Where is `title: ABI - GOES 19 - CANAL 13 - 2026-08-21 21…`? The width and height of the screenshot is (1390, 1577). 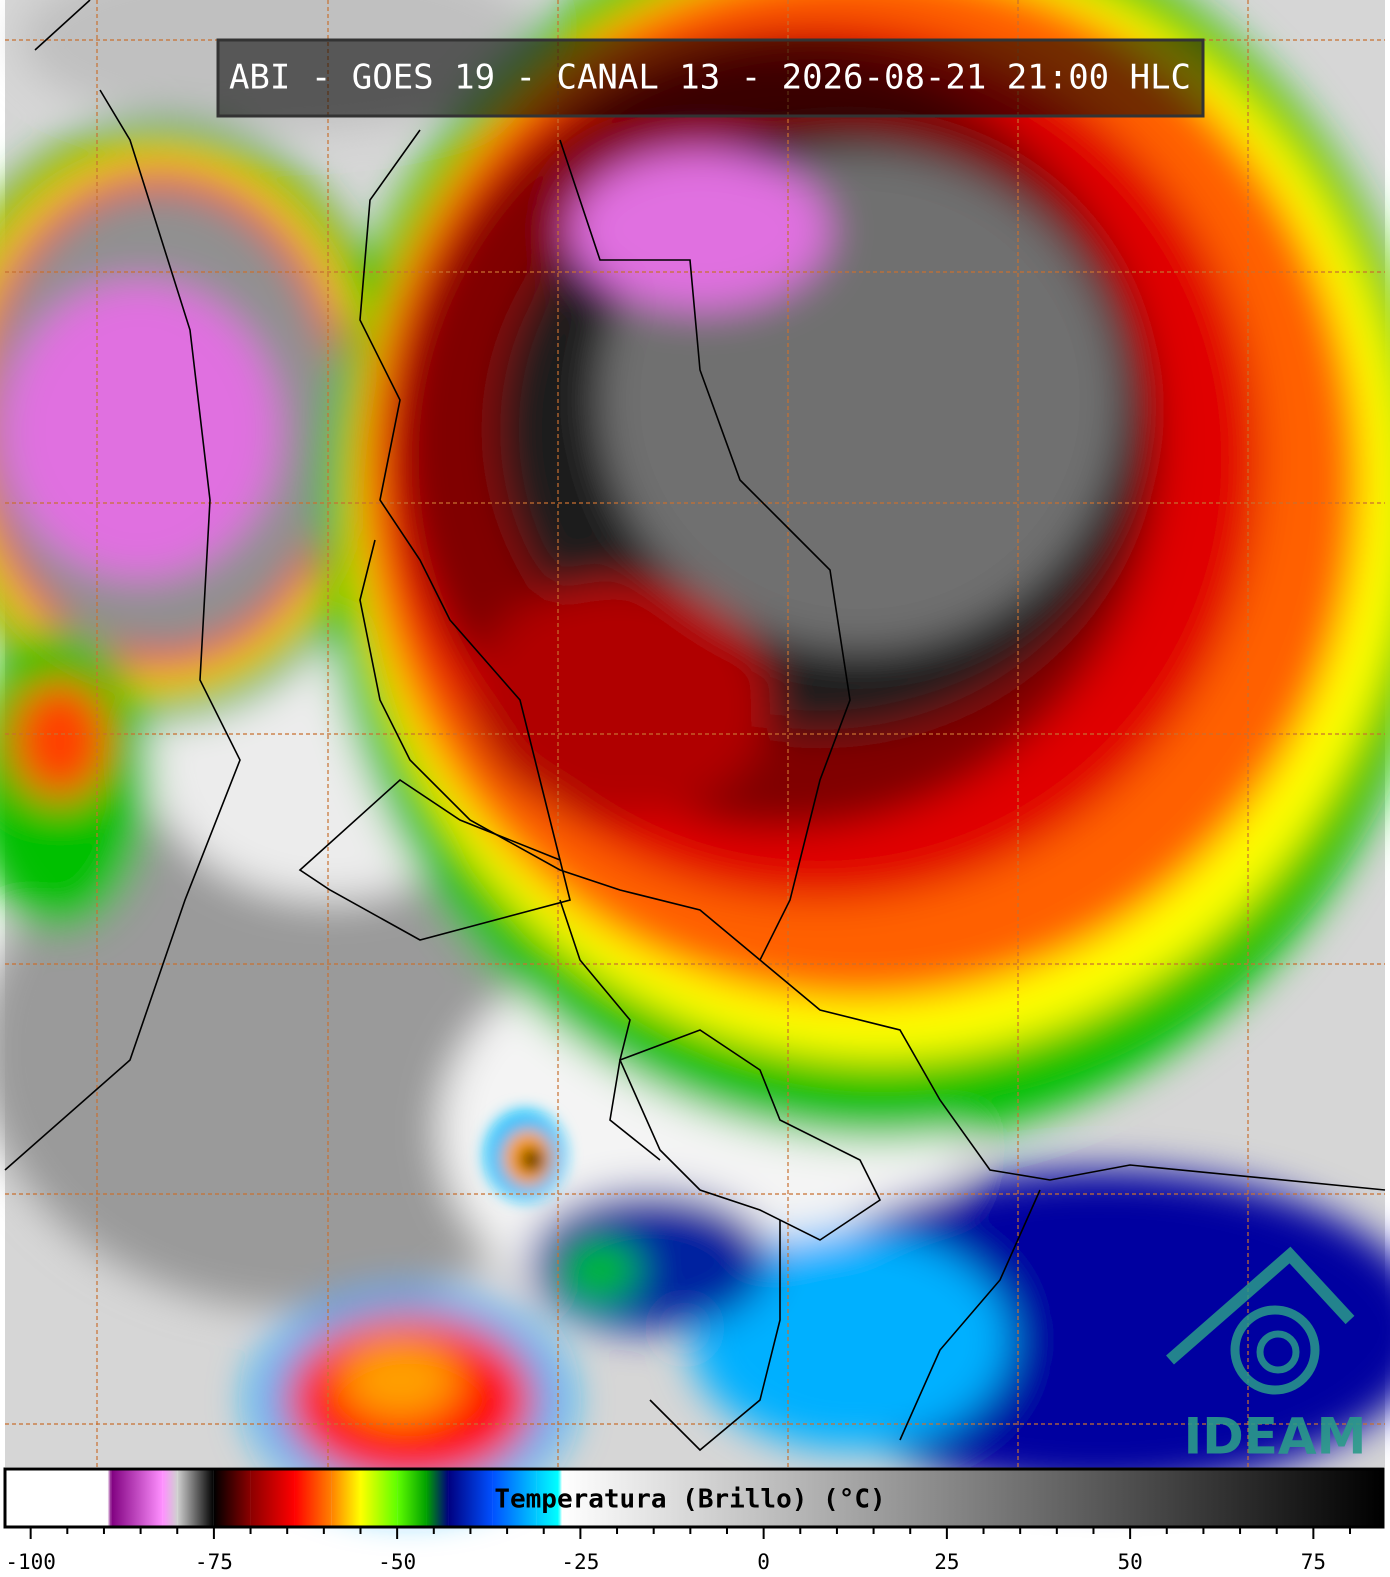 title: ABI - GOES 19 - CANAL 13 - 2026-08-21 21… is located at coordinates (710, 78).